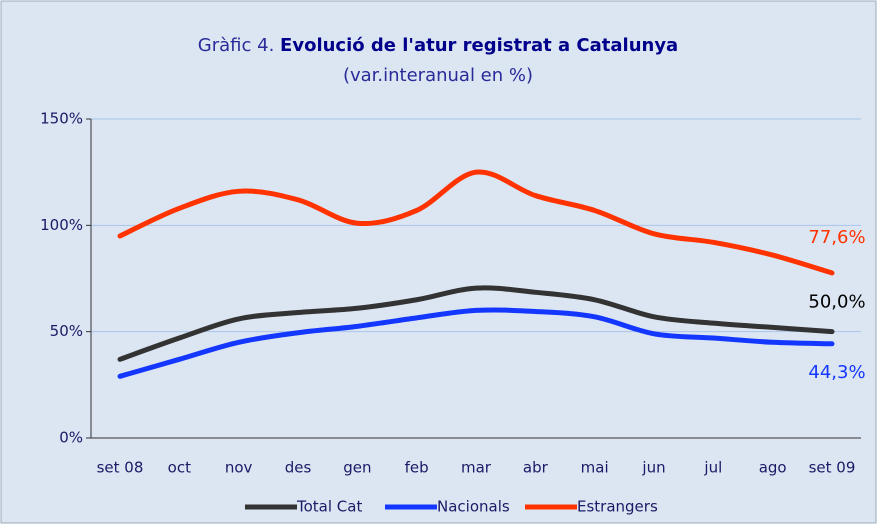 Image resolution: width=877 pixels, height=524 pixels. I want to click on data-label: 50,0%, so click(836, 302).